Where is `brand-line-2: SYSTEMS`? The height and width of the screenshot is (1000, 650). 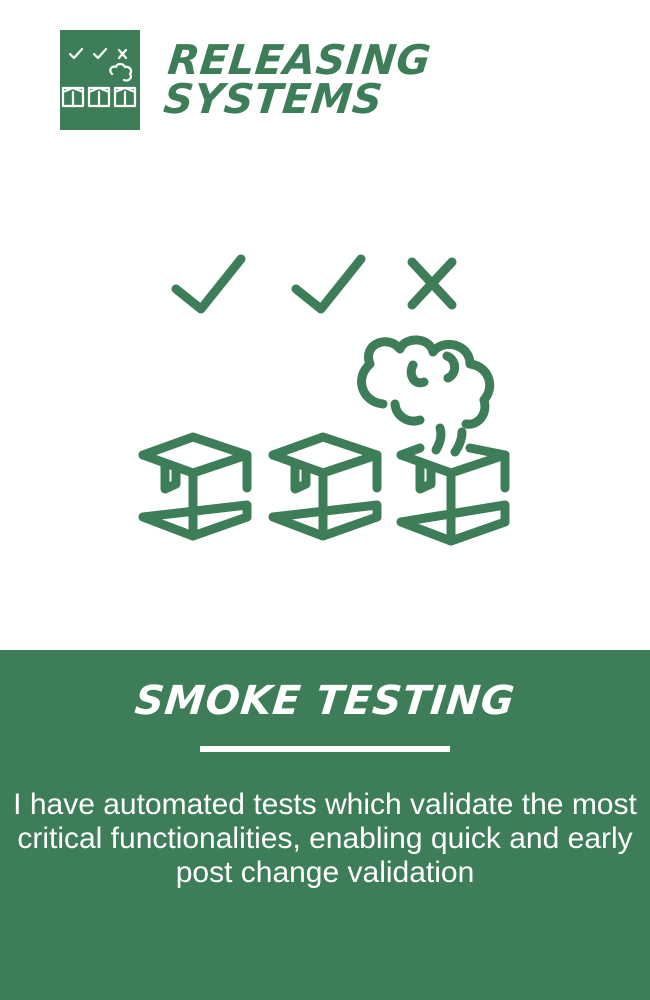
brand-line-2: SYSTEMS is located at coordinates (273, 99).